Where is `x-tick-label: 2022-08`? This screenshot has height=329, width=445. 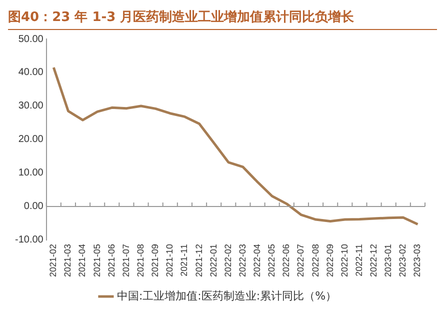 x-tick-label: 2022-08 is located at coordinates (315, 260).